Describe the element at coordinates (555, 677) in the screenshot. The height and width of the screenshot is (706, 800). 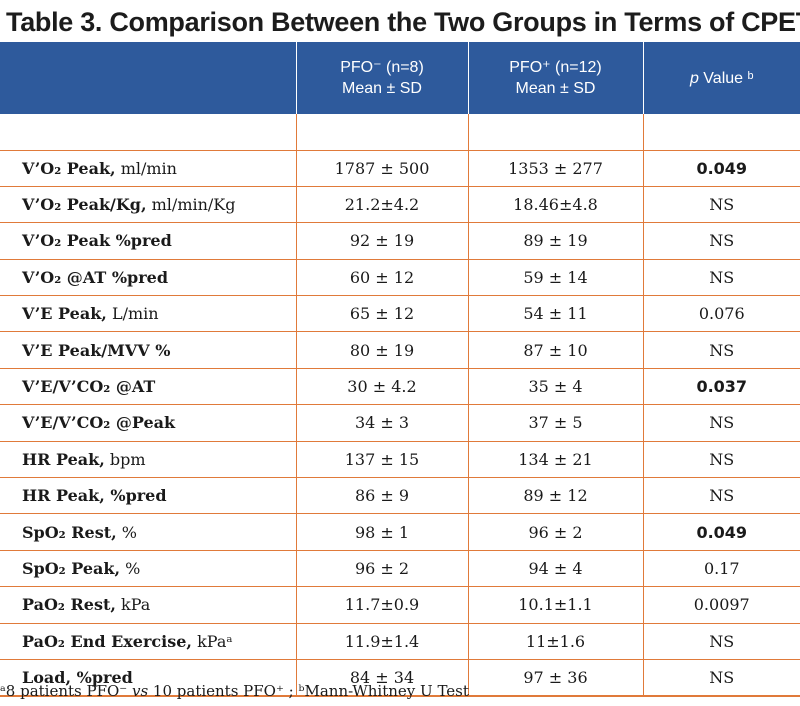
I see `cell-pfo-positive: 97 ± 36` at that location.